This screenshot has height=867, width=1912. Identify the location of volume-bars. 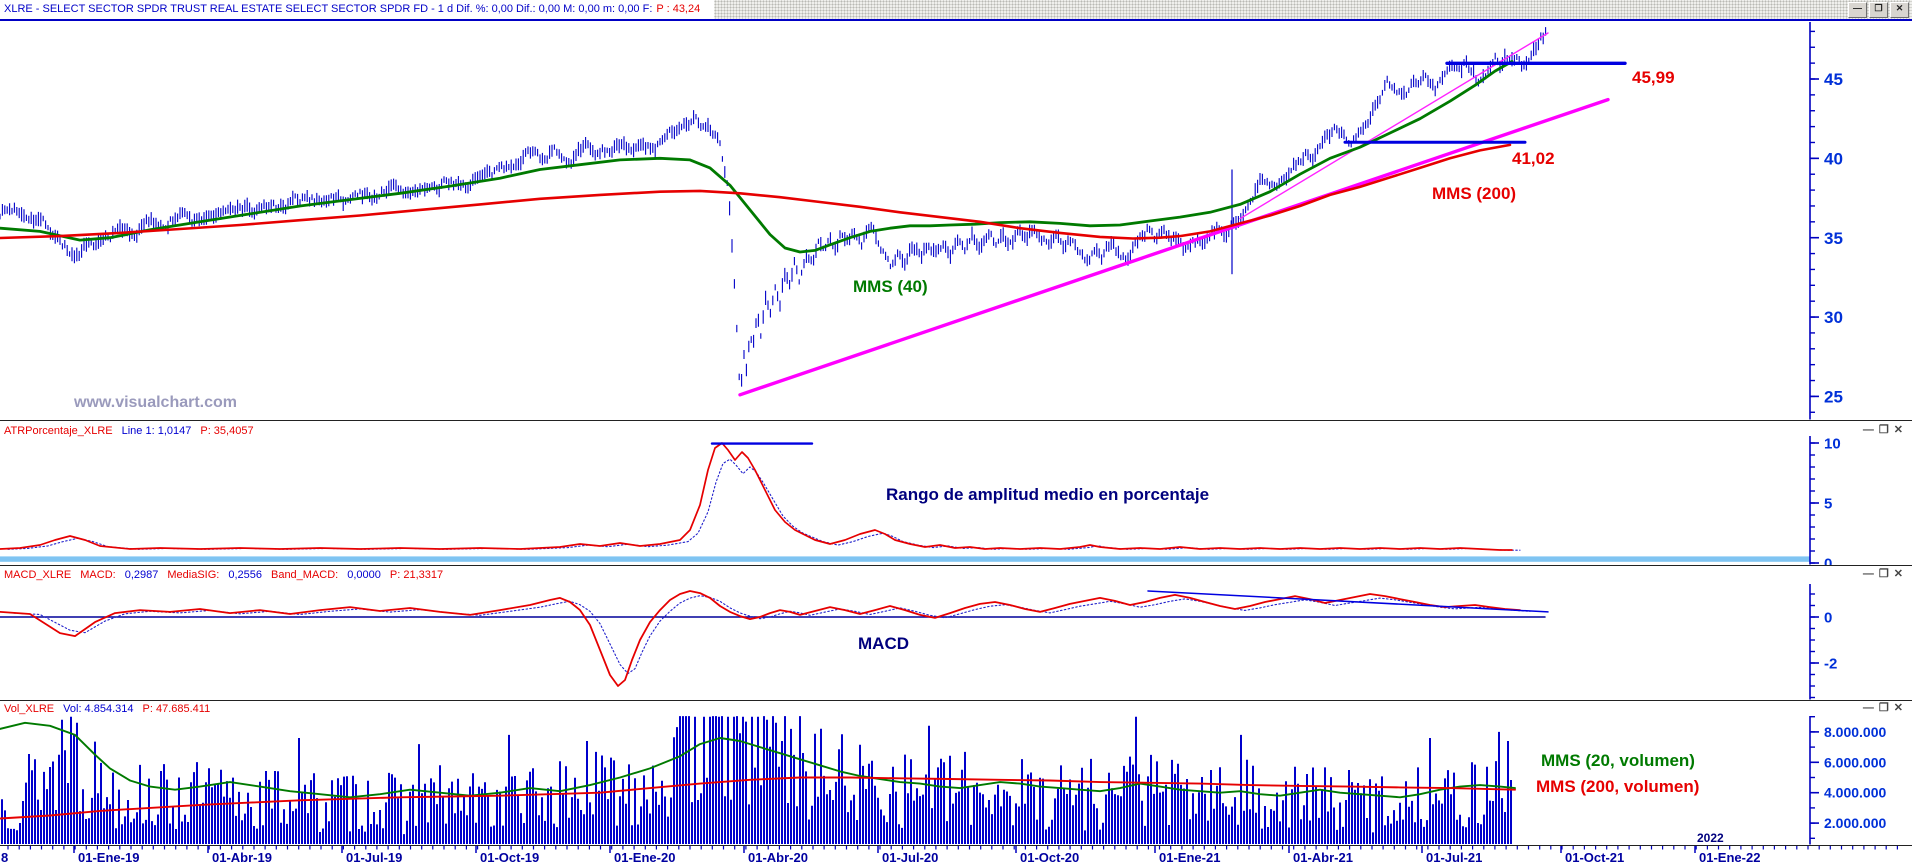
(756, 780).